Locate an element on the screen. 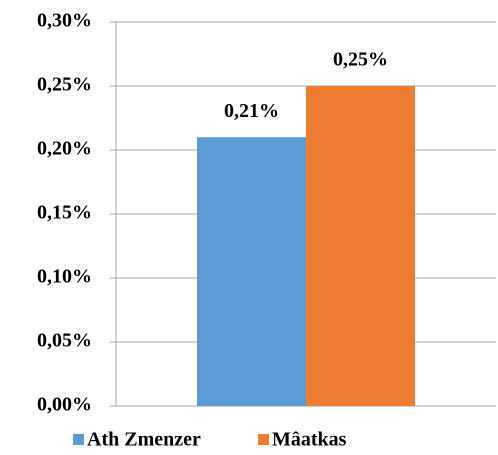 This screenshot has width=498, height=455. y-tick-label: 0,20% is located at coordinates (64, 149).